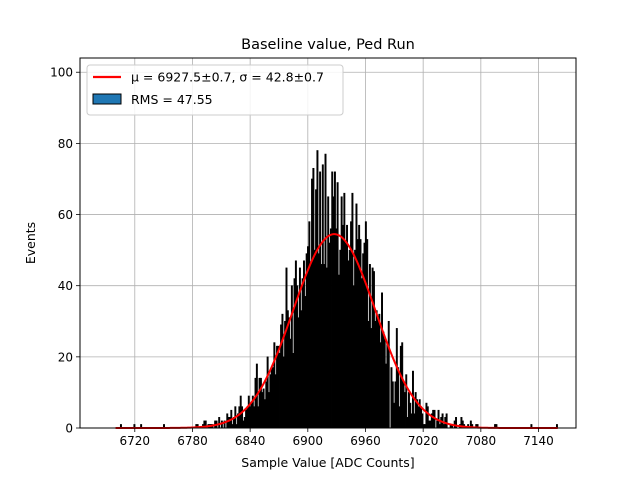 The image size is (640, 480). I want to click on y-tick-label: 80, so click(65, 144).